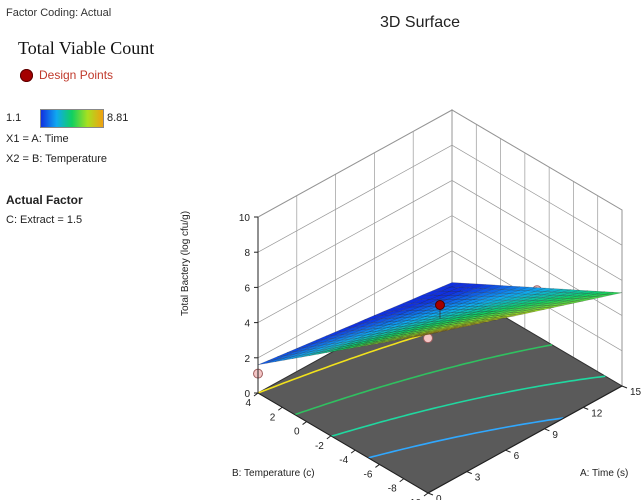  Describe the element at coordinates (517, 456) in the screenshot. I see `time-tick-label: 6` at that location.